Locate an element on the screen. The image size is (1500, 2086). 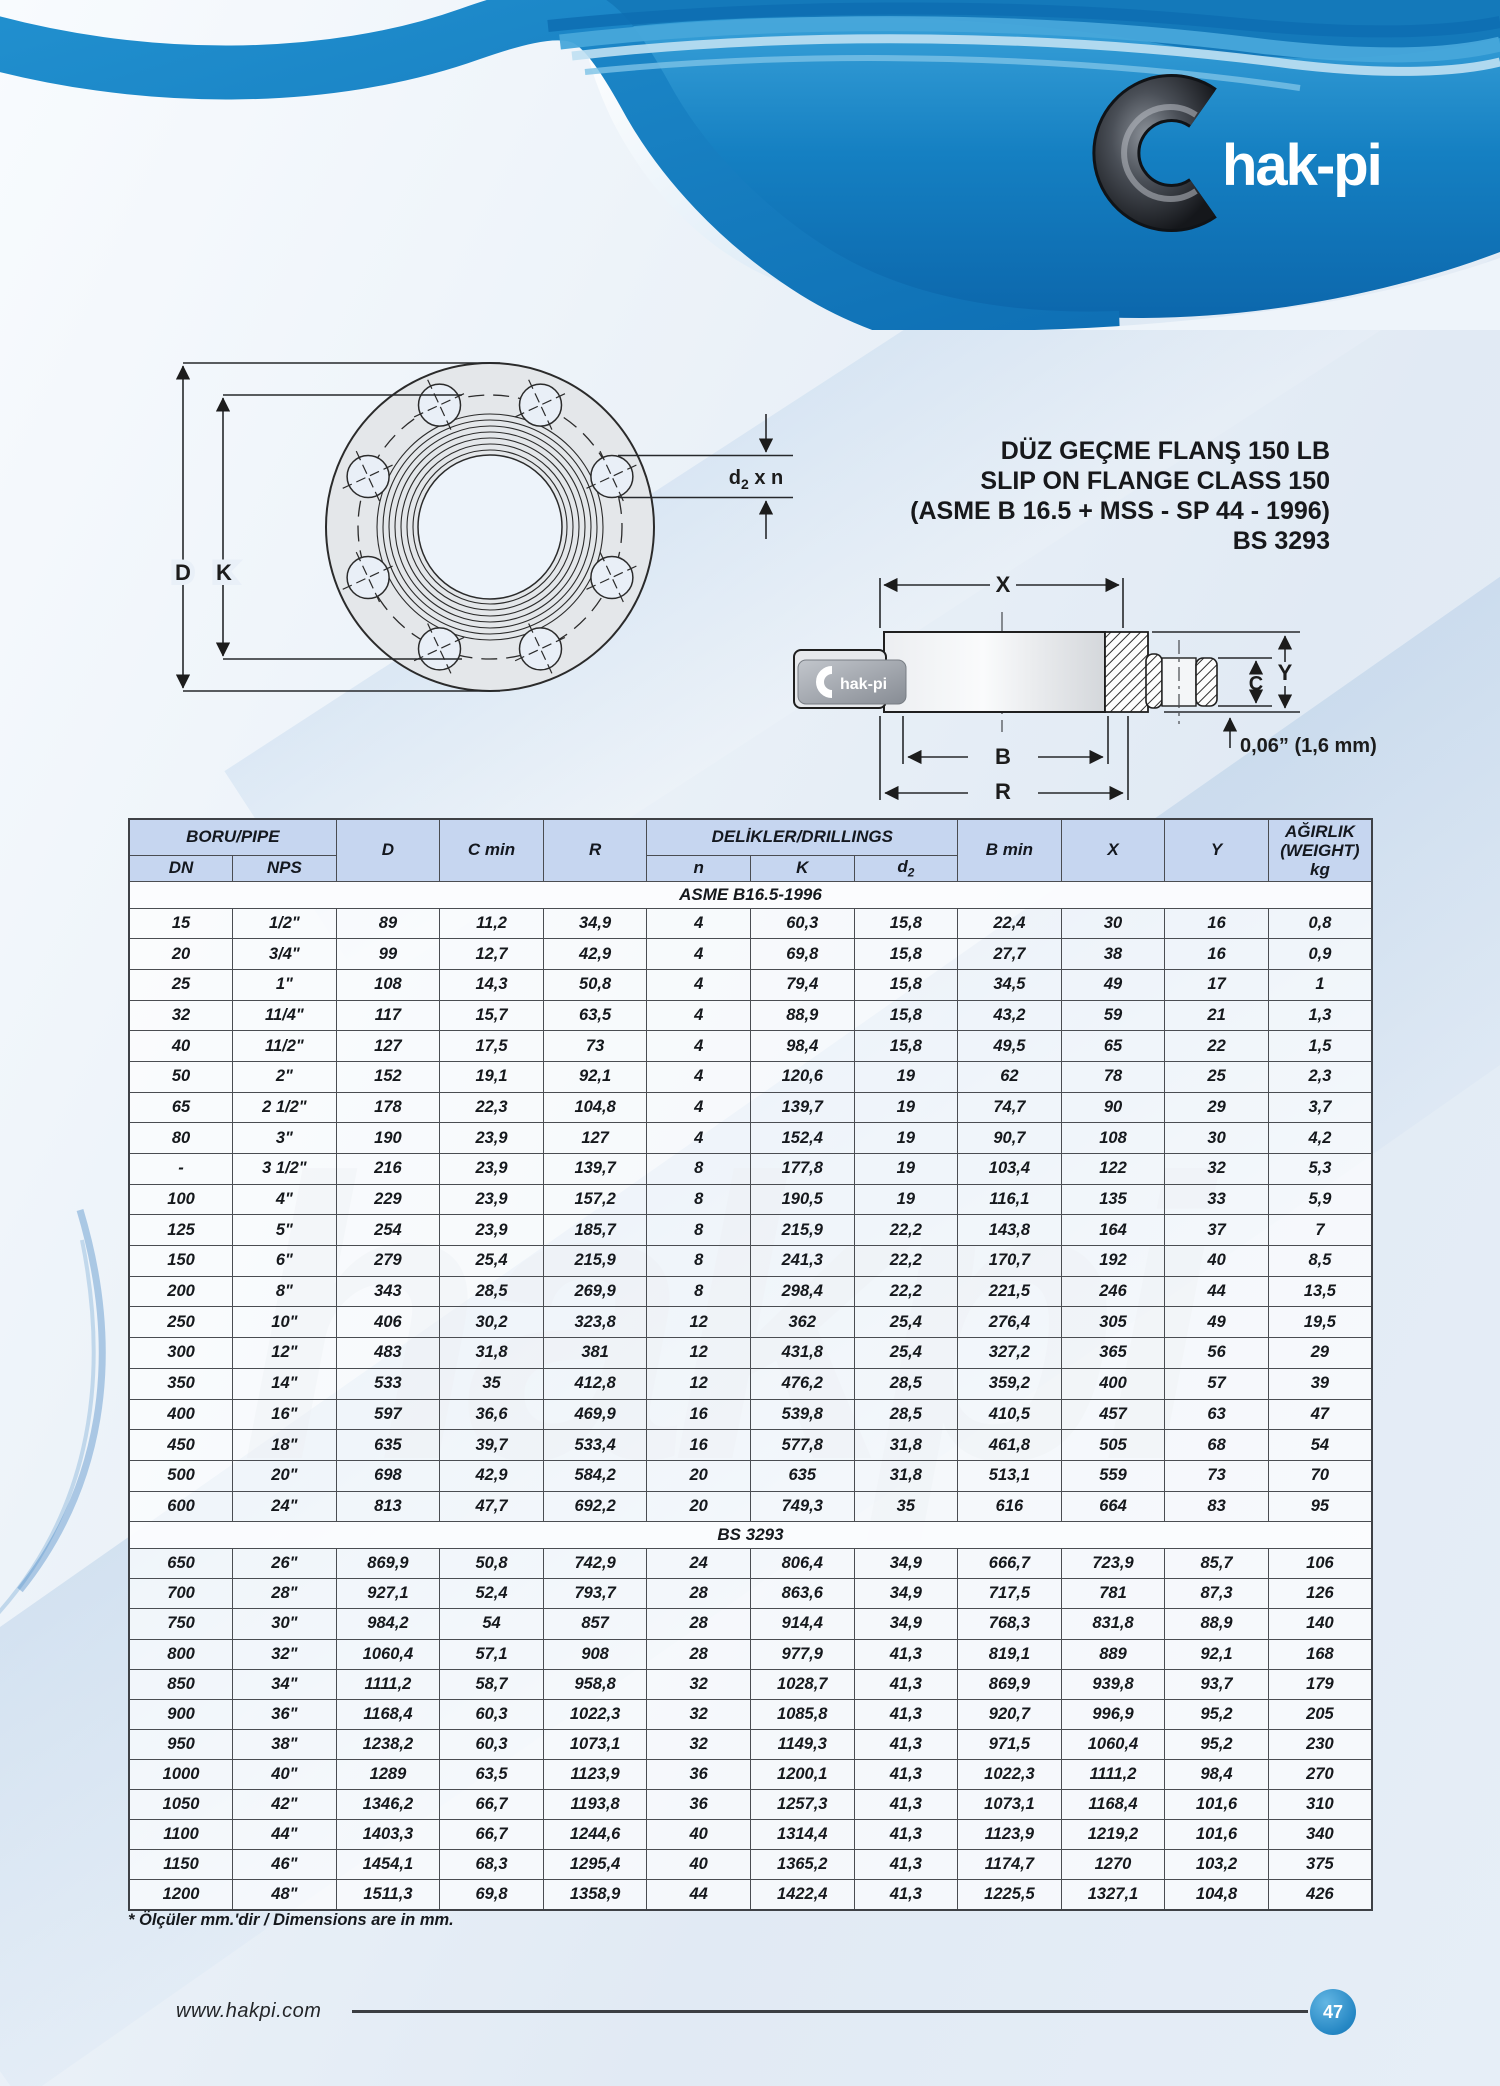
table-cell: 95,2 is located at coordinates (1216, 1714).